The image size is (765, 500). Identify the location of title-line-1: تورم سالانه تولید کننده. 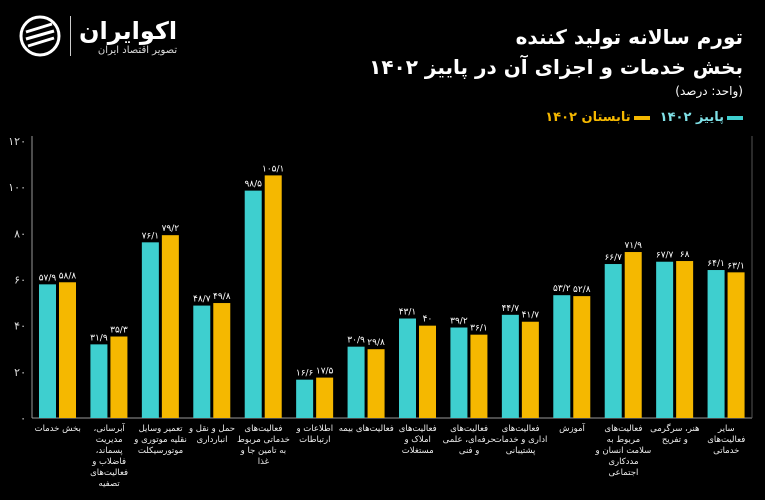
(629, 37).